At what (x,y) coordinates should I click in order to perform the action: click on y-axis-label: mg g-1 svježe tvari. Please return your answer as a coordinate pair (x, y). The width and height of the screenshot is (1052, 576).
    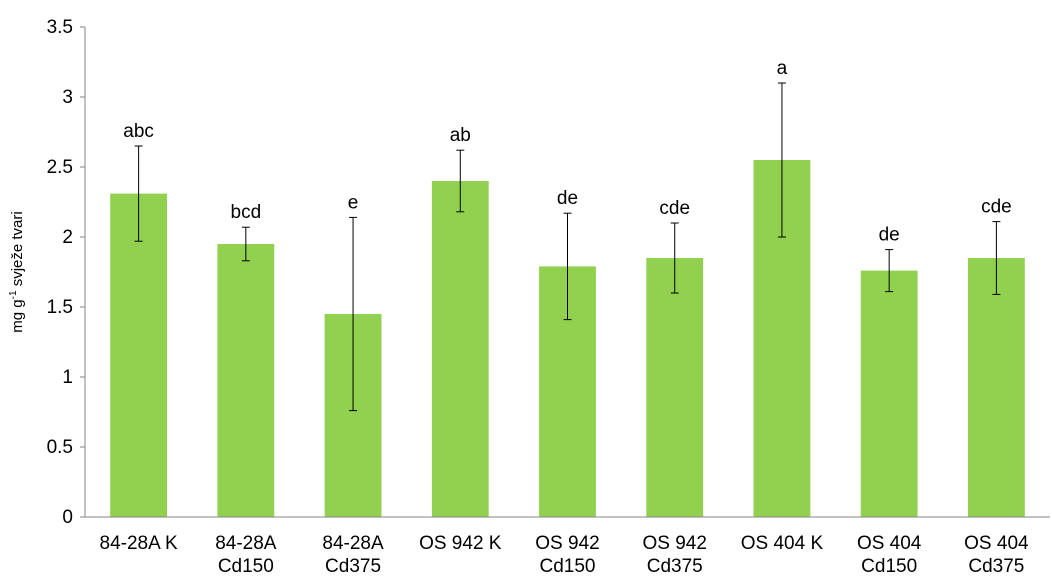
    Looking at the image, I should click on (17, 271).